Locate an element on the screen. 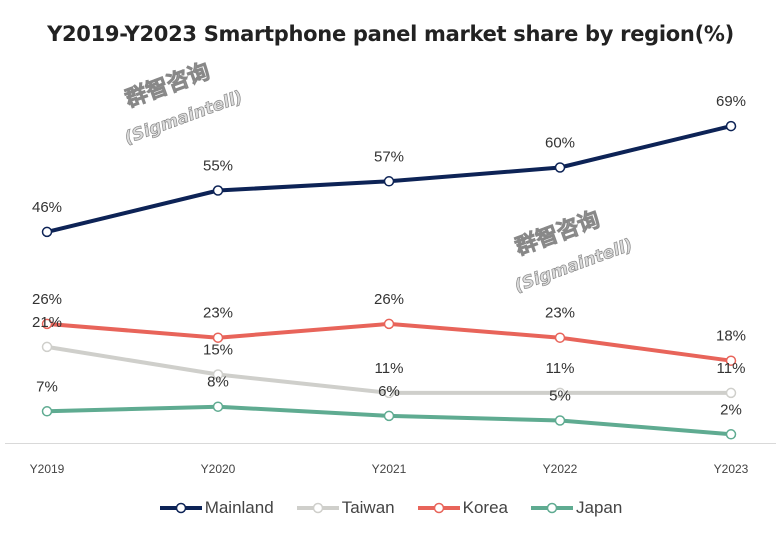 The width and height of the screenshot is (781, 538). legend: Mainland Taiwan Korea Japan is located at coordinates (390, 508).